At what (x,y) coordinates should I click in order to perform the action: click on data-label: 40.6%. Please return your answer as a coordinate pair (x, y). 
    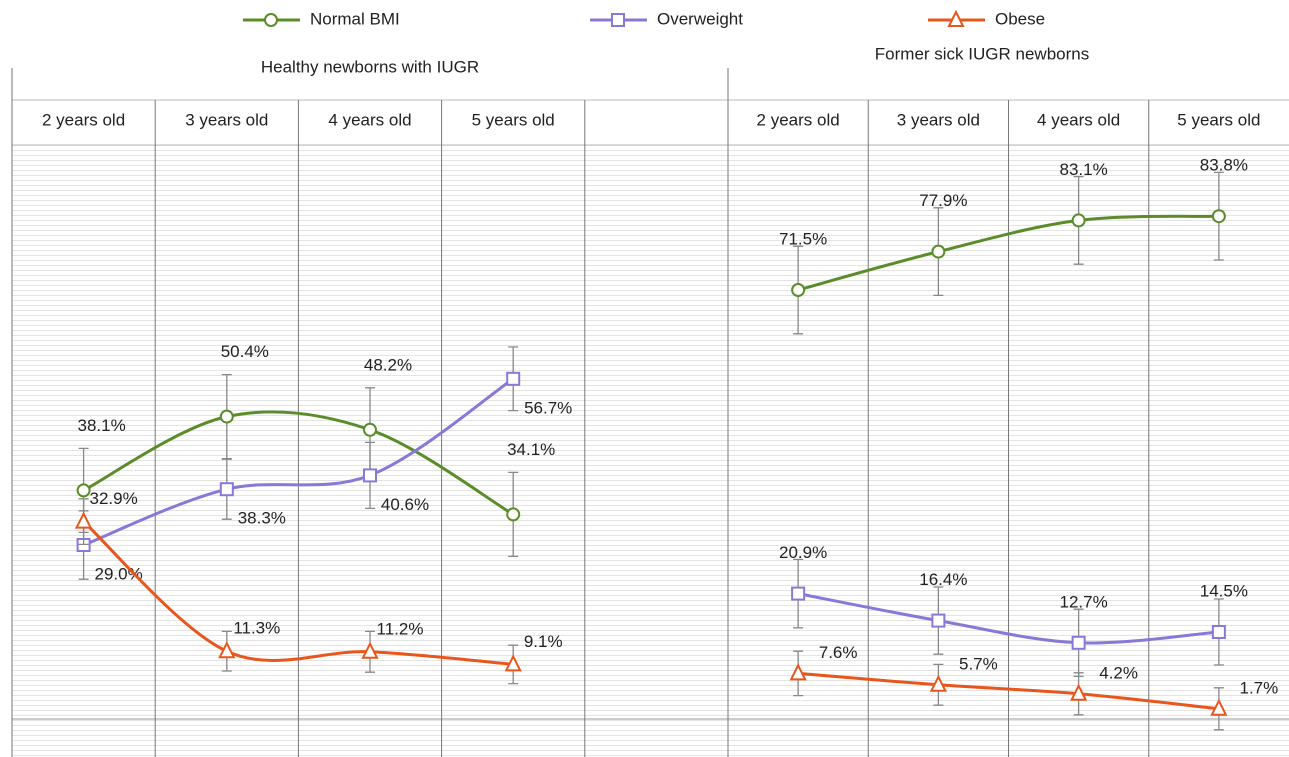
    Looking at the image, I should click on (405, 504).